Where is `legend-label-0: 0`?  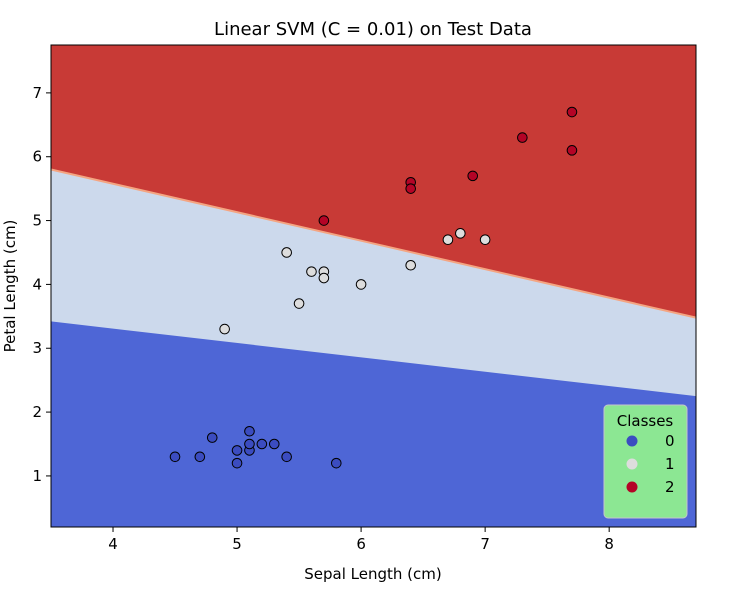
legend-label-0: 0 is located at coordinates (670, 441).